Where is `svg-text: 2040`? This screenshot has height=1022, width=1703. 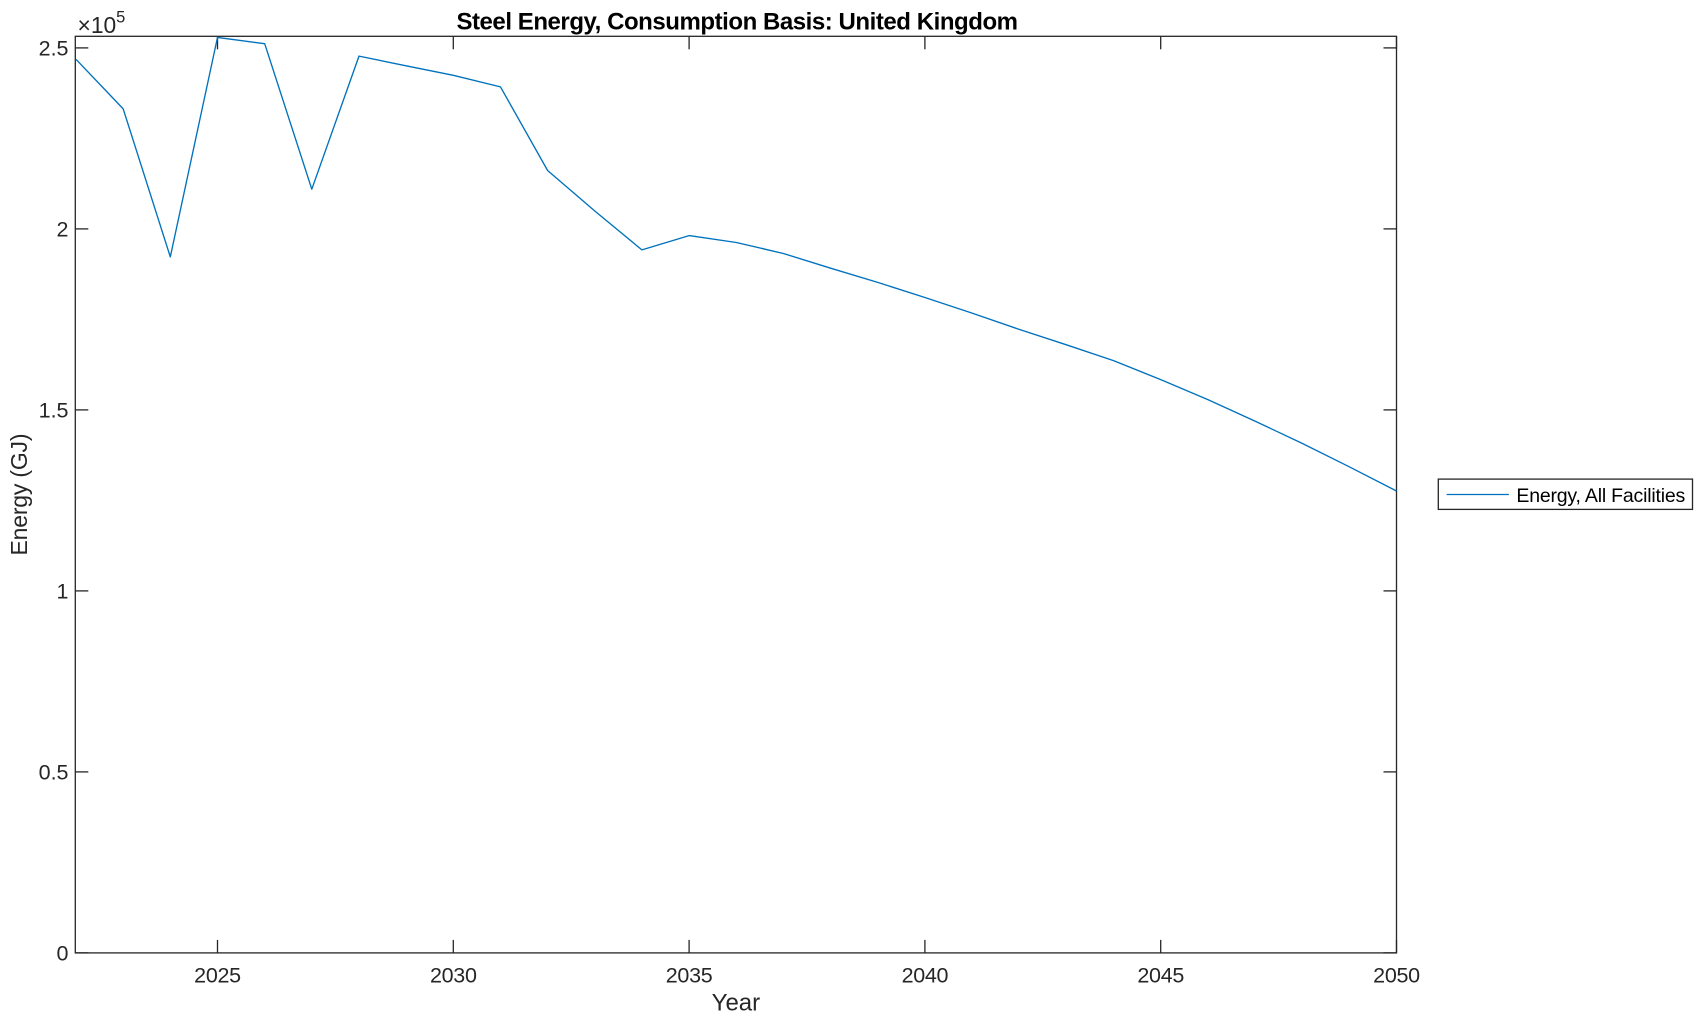
svg-text: 2040 is located at coordinates (925, 975).